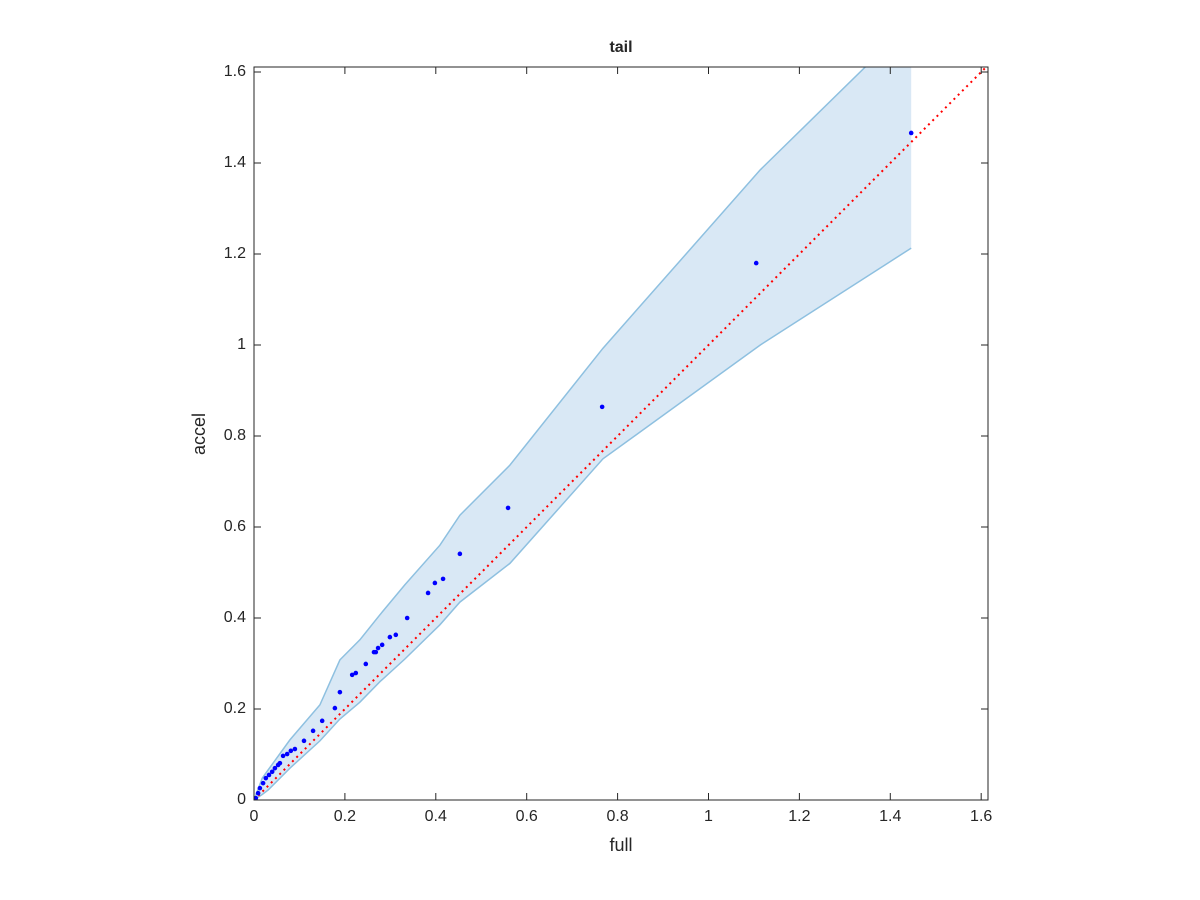  Describe the element at coordinates (708, 816) in the screenshot. I see `x-tick-label: 1` at that location.